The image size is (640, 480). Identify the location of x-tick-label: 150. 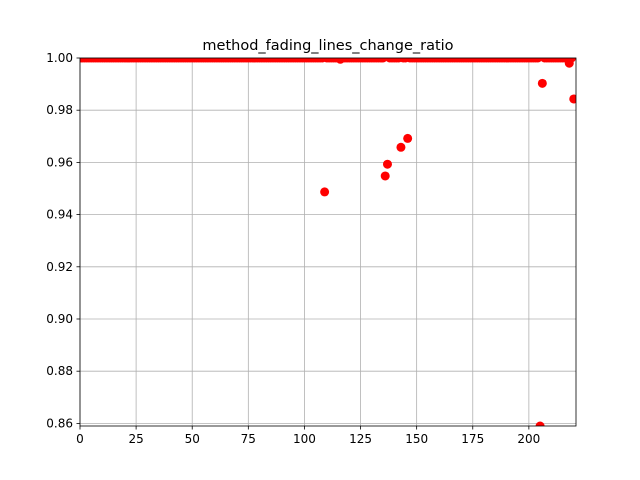
(416, 439).